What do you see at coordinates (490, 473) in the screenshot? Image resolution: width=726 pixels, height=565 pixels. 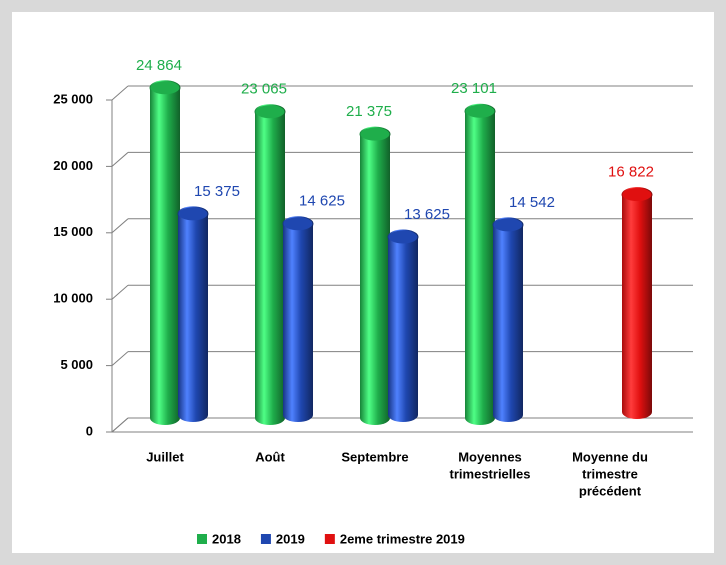 I see `x-tick-label: trimestrielles` at bounding box center [490, 473].